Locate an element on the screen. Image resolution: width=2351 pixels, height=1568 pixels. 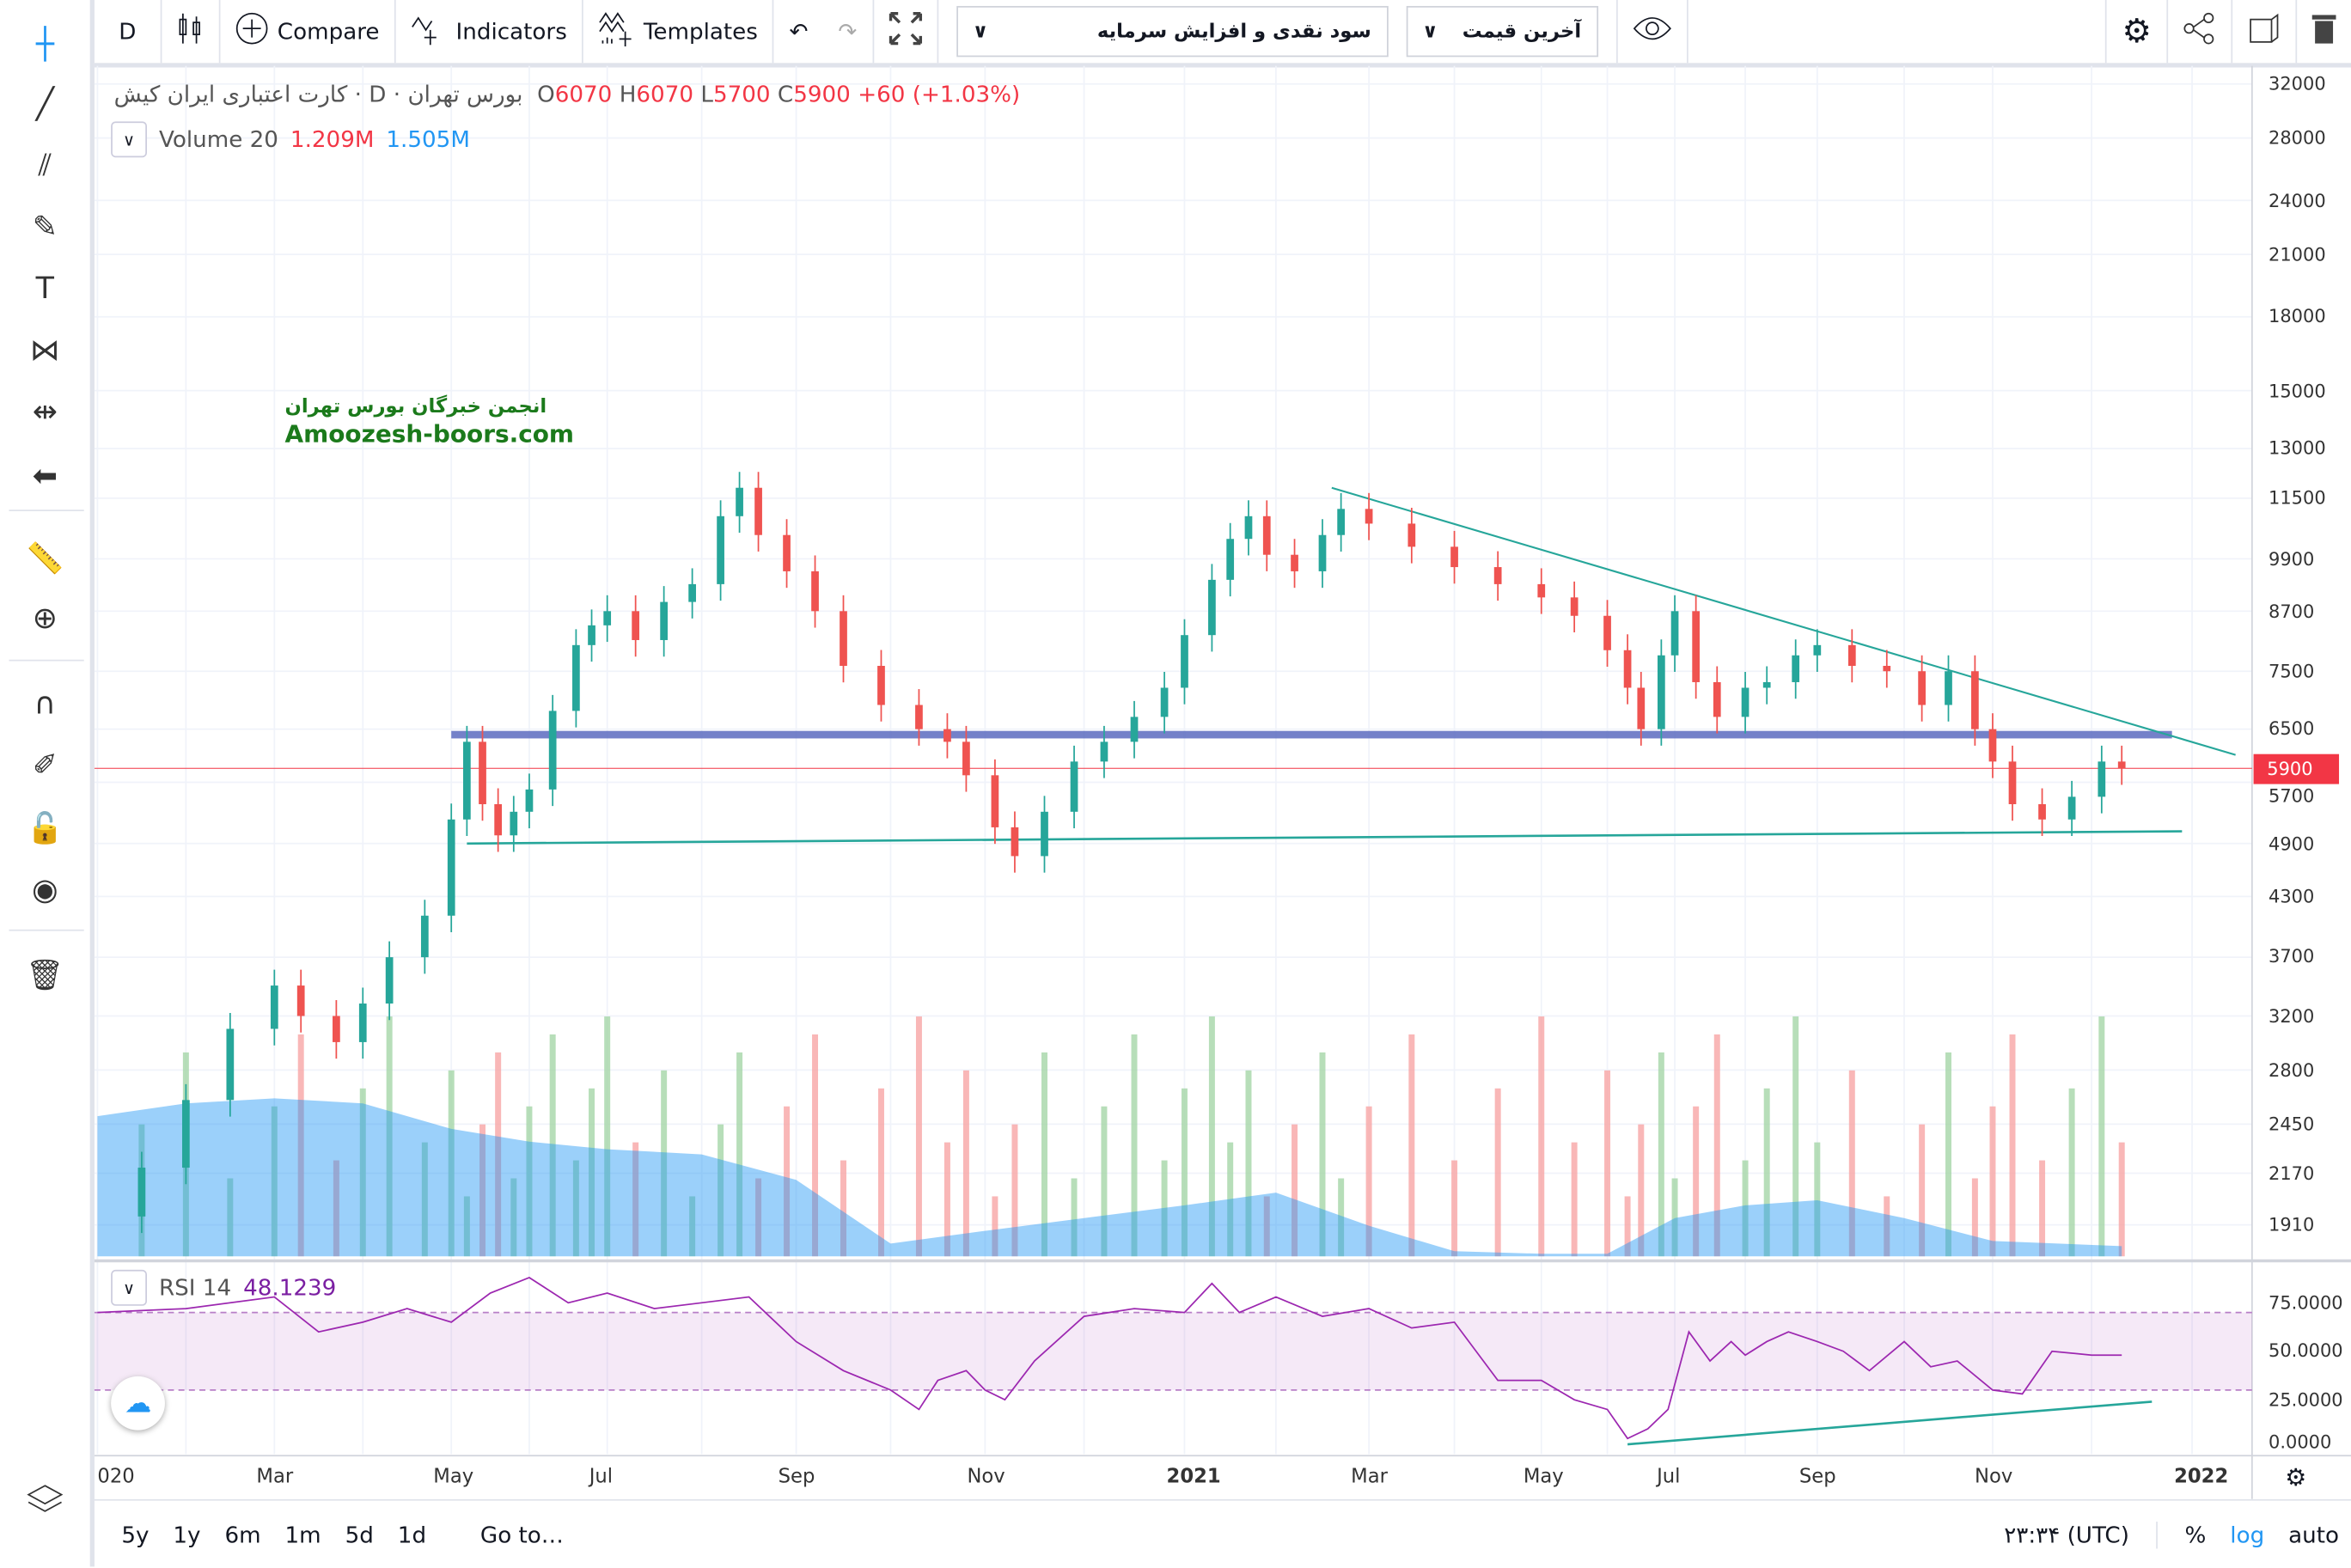
range-5d-button: 5d is located at coordinates (359, 1535).